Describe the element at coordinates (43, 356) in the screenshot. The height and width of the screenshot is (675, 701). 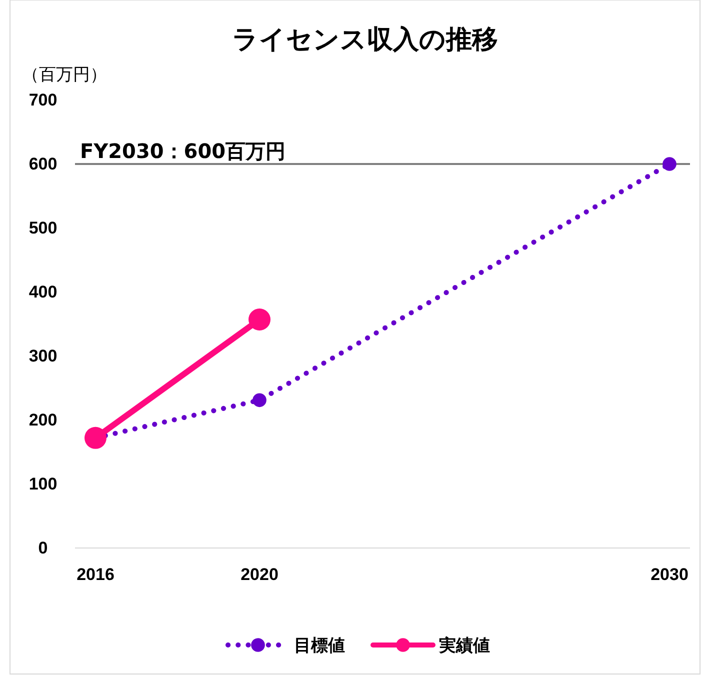
I see `y-tick-label: 300` at that location.